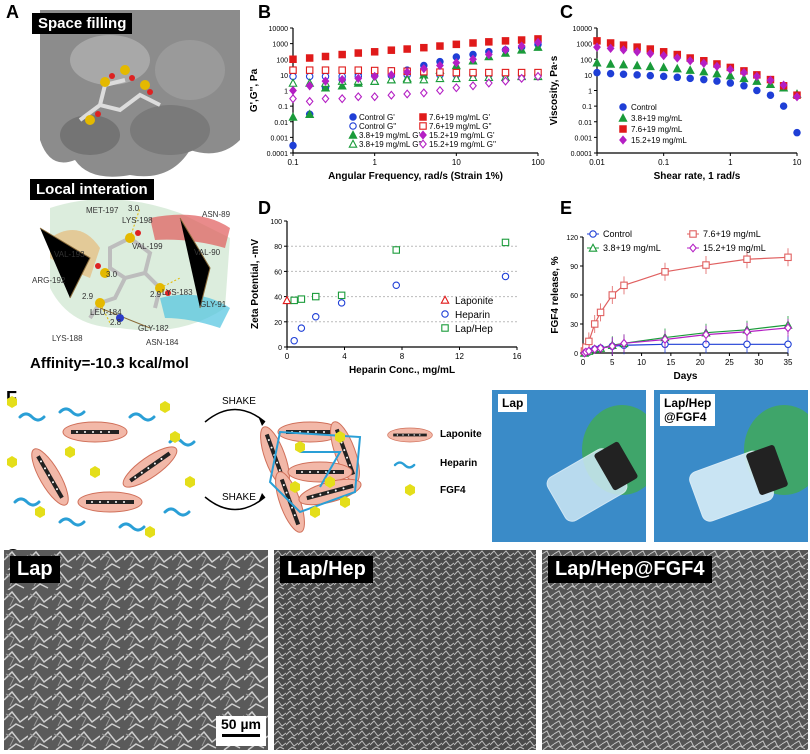 The height and width of the screenshot is (754, 810). I want to click on x-tick-label: 0, so click(583, 362).